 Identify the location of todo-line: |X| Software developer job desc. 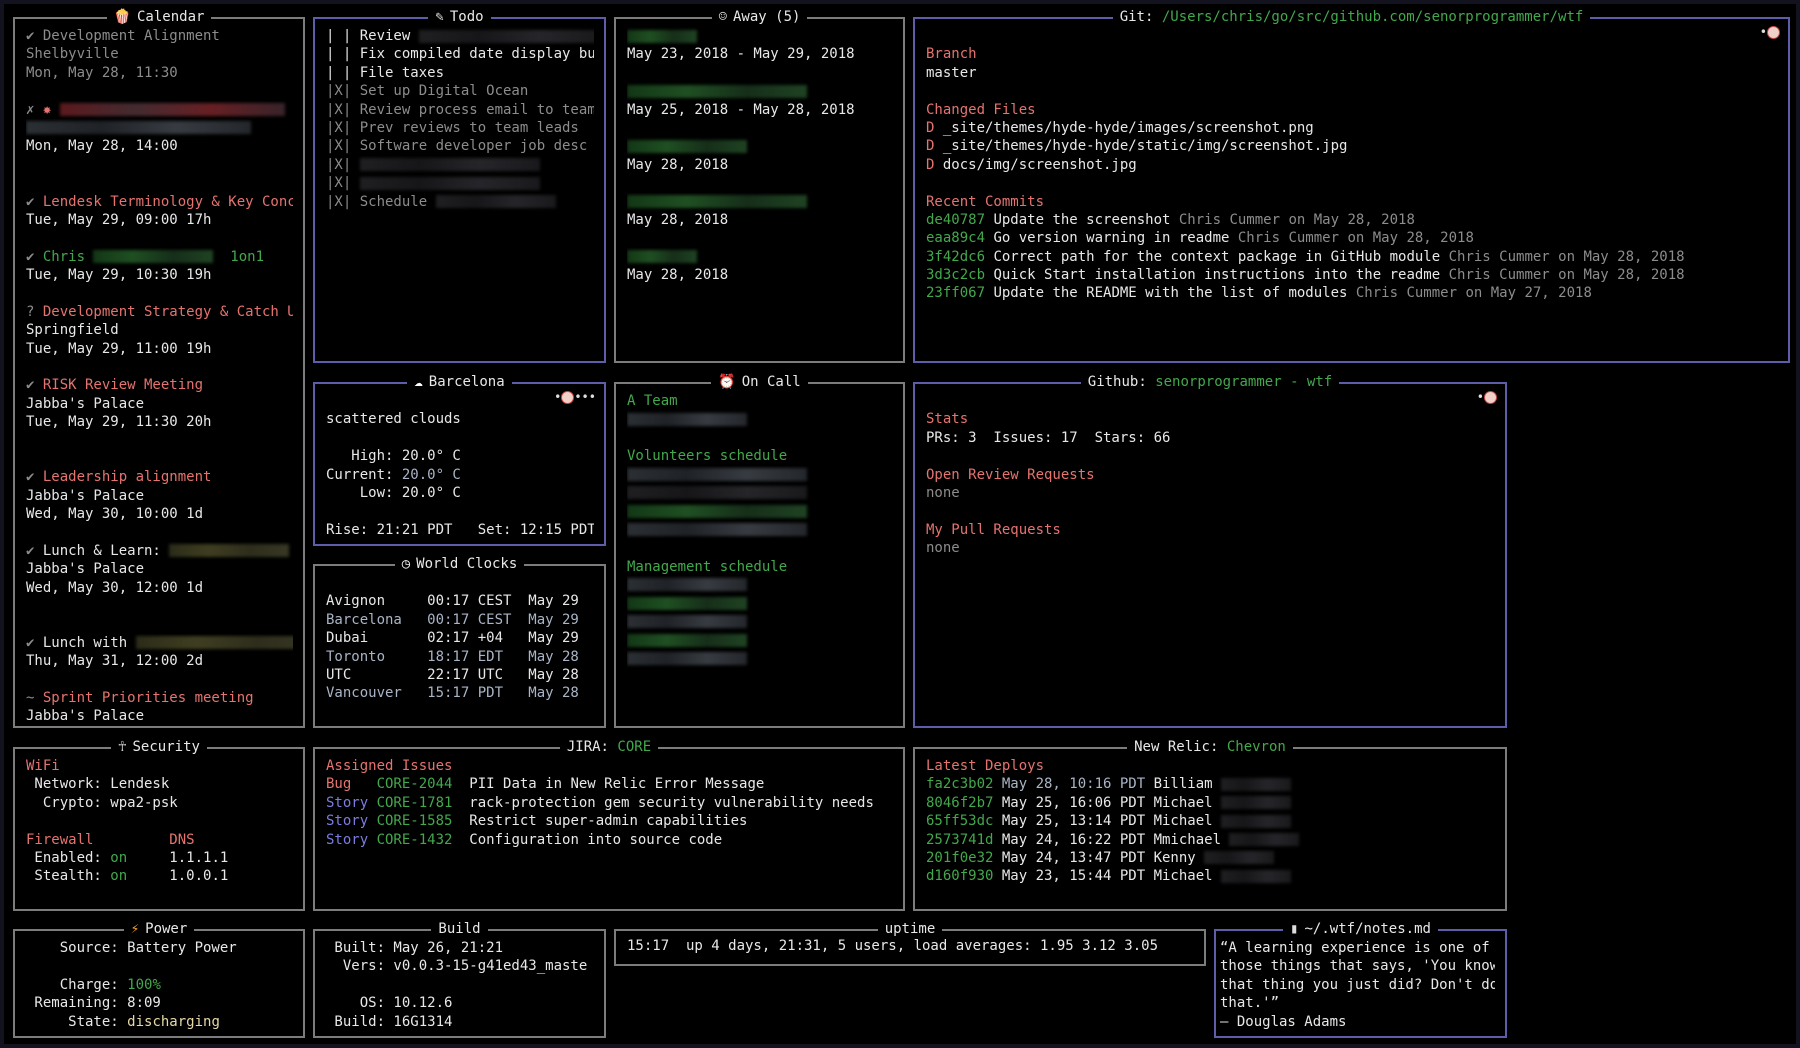
(460, 146).